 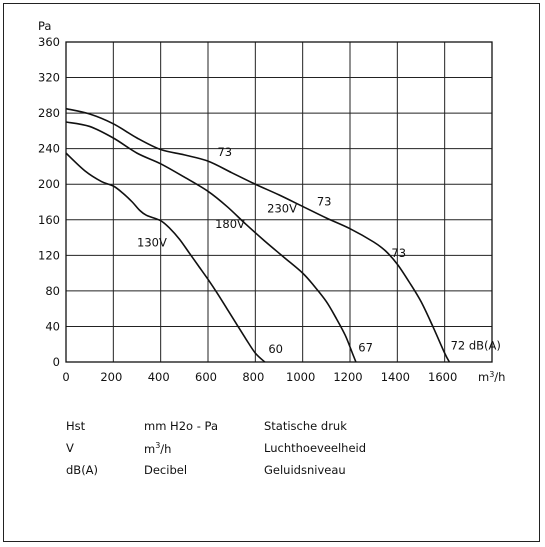 What do you see at coordinates (315, 448) in the screenshot?
I see `legend-description: Luchthoeveelheid` at bounding box center [315, 448].